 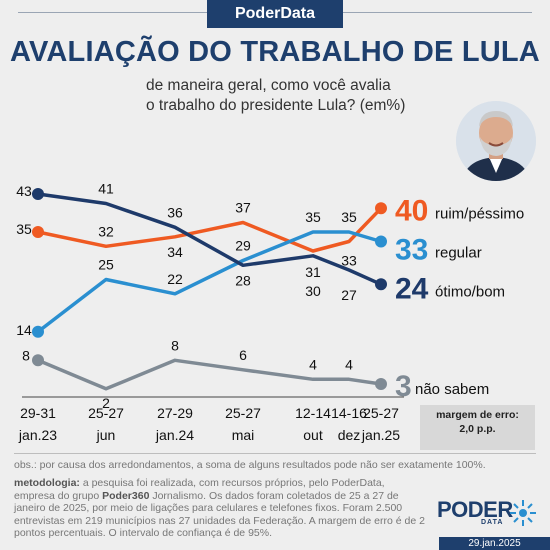 I want to click on data-label-ruim-3: 37, so click(x=243, y=208).